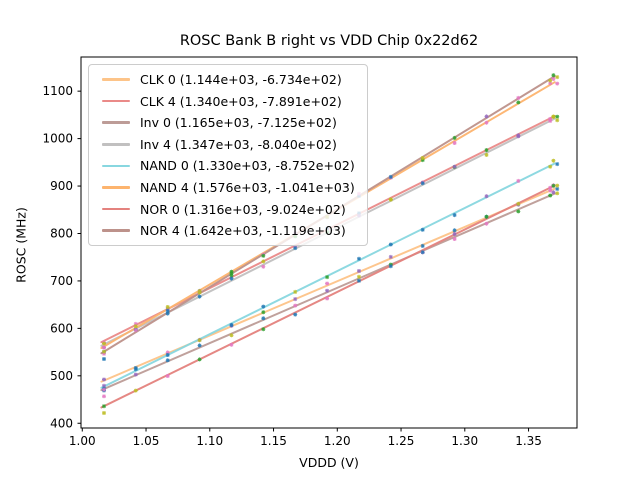 This screenshot has width=640, height=480. I want to click on x-tick-label: 1.35, so click(528, 441).